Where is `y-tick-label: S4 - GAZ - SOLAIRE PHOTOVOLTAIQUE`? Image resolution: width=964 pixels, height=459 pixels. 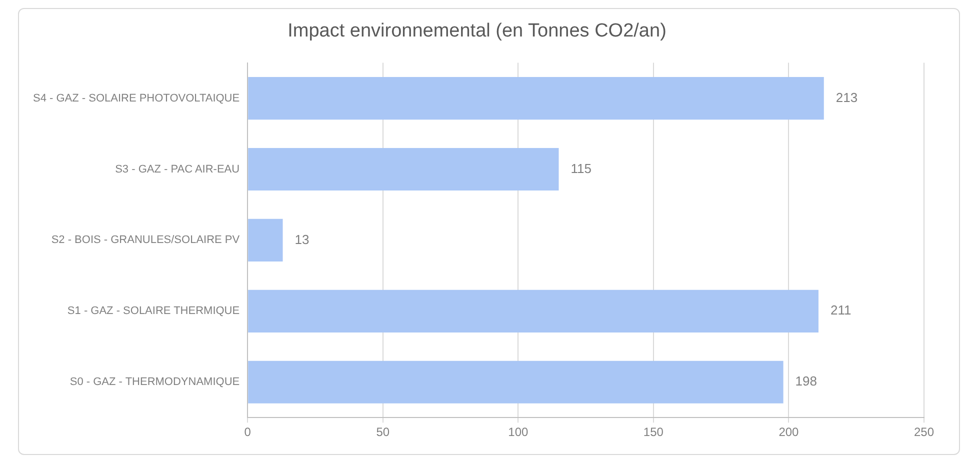 y-tick-label: S4 - GAZ - SOLAIRE PHOTOVOLTAIQUE is located at coordinates (136, 98).